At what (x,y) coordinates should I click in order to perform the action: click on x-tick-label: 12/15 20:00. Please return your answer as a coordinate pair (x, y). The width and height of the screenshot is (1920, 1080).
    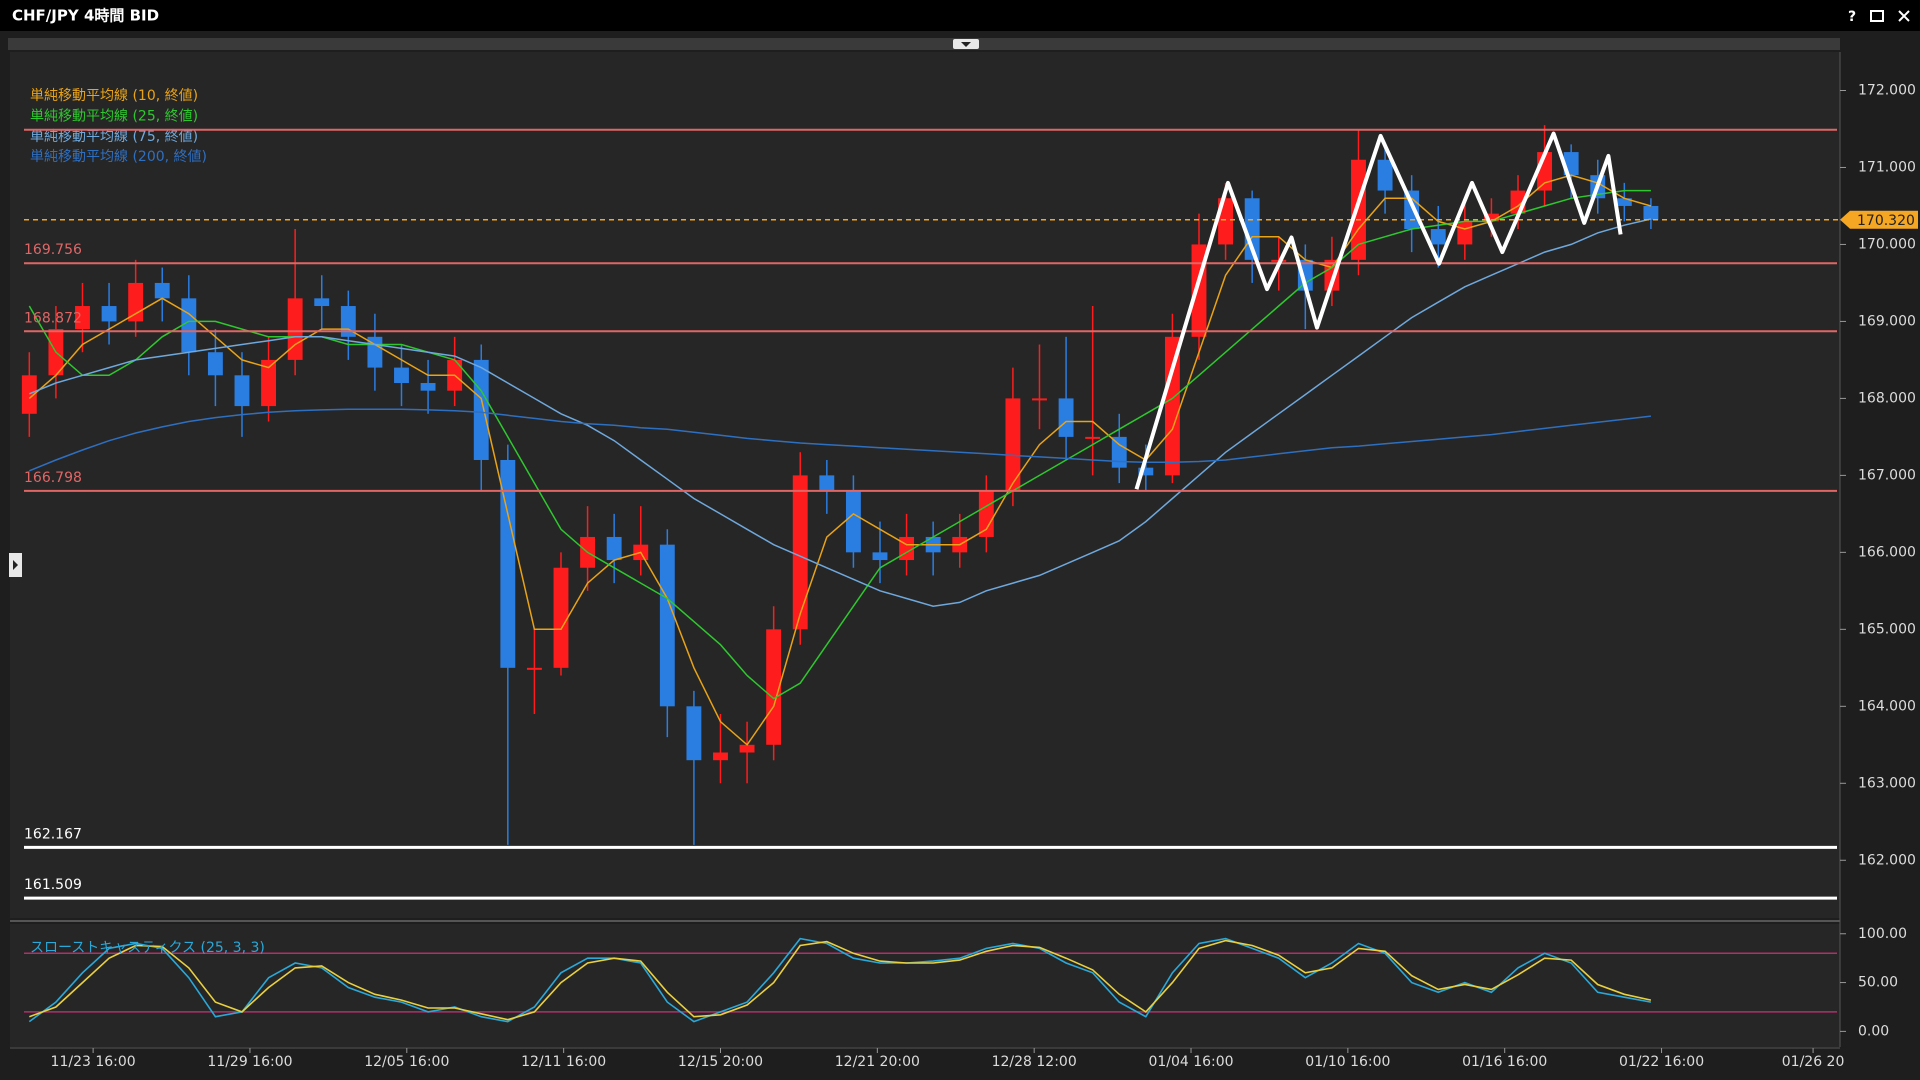
    Looking at the image, I should click on (720, 1062).